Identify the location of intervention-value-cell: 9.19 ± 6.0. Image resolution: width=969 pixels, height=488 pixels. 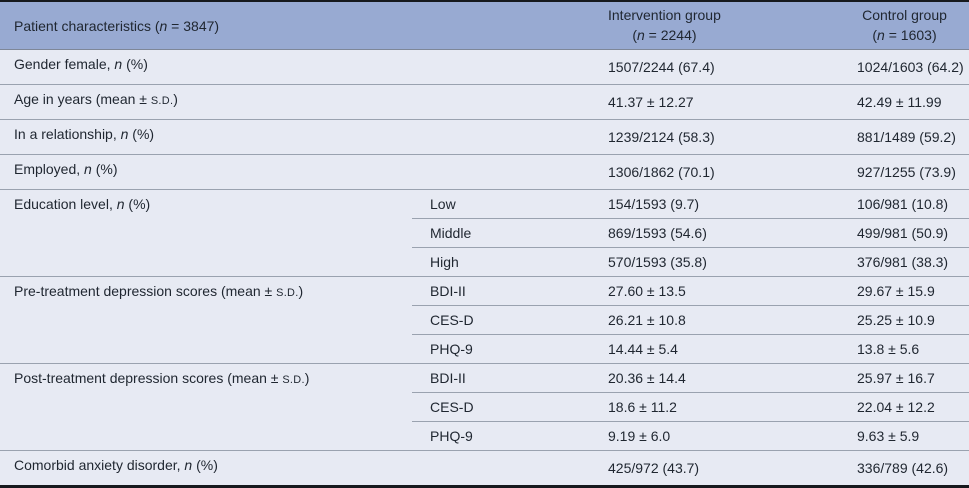
(715, 436).